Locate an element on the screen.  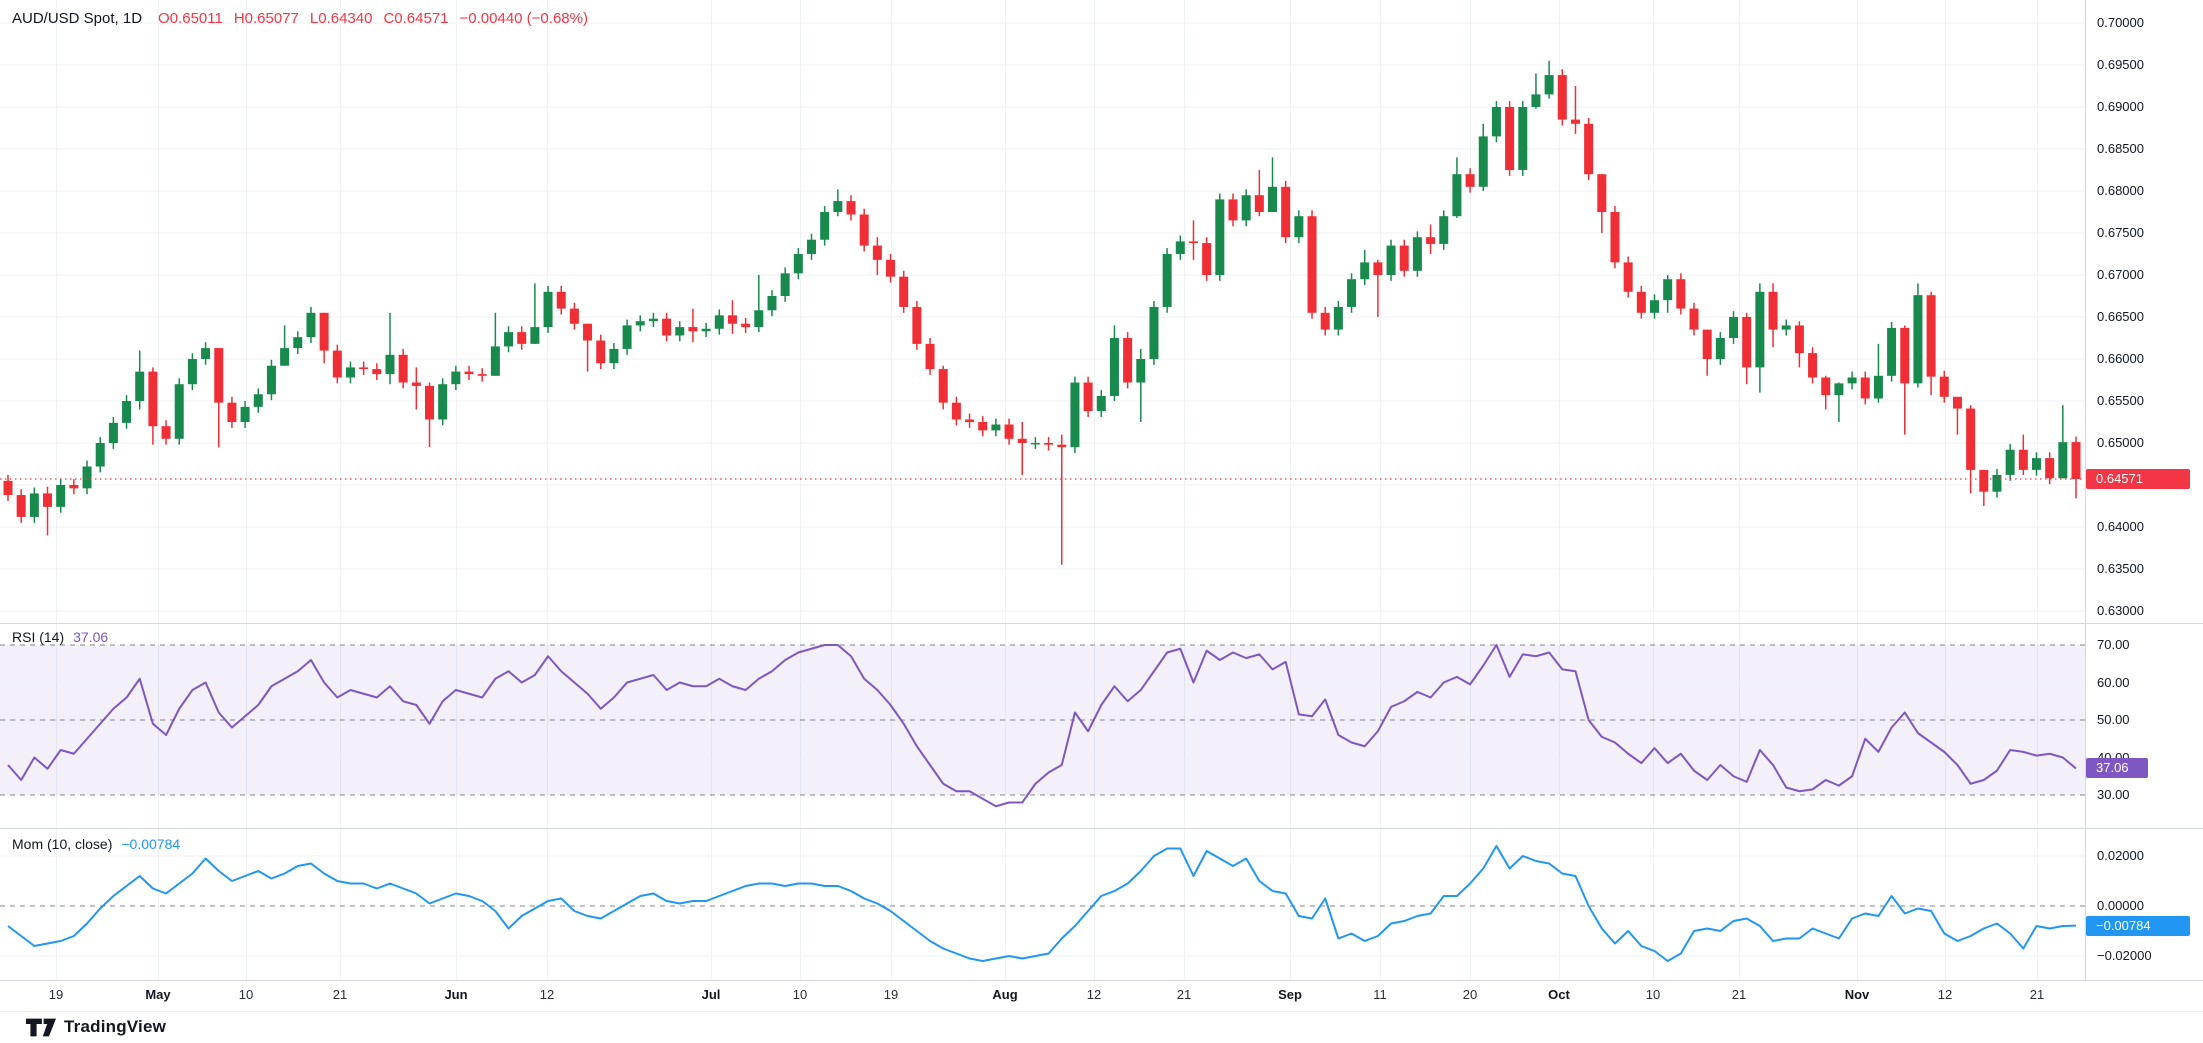
price-axis-label: 0.64000 is located at coordinates (2120, 526).